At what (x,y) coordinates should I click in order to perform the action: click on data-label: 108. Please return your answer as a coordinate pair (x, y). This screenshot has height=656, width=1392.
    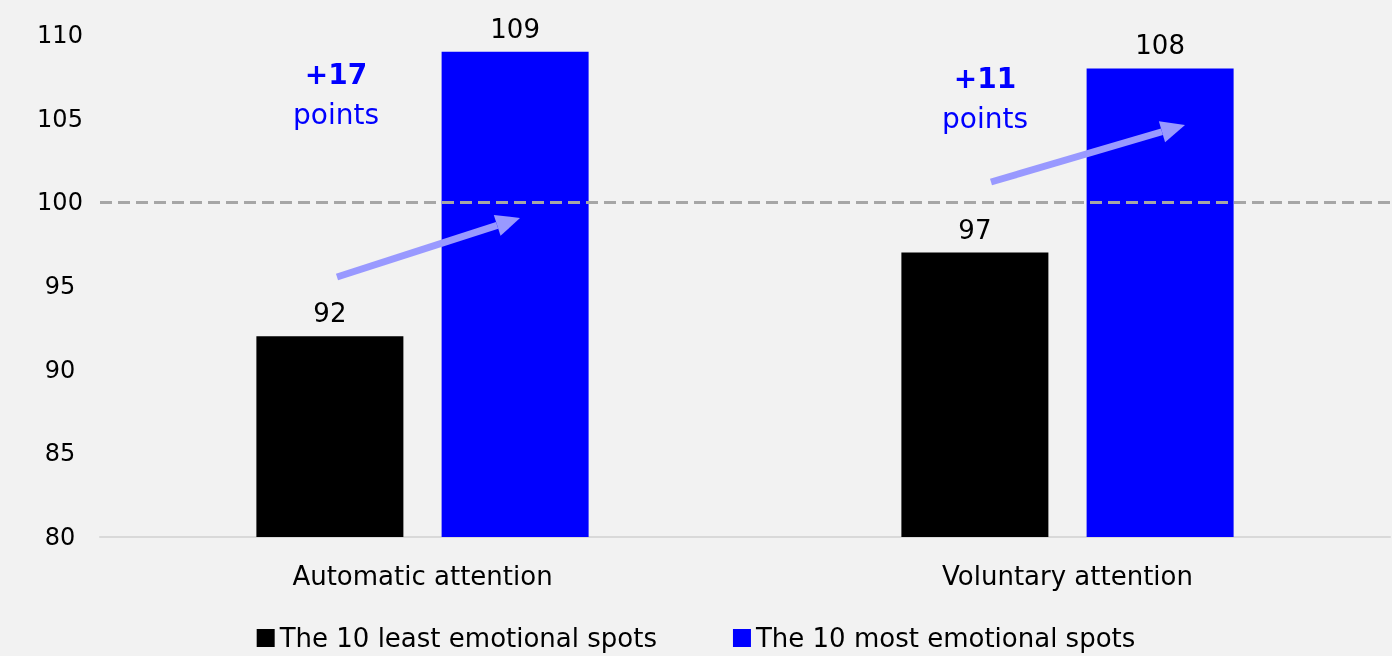
    Looking at the image, I should click on (1160, 45).